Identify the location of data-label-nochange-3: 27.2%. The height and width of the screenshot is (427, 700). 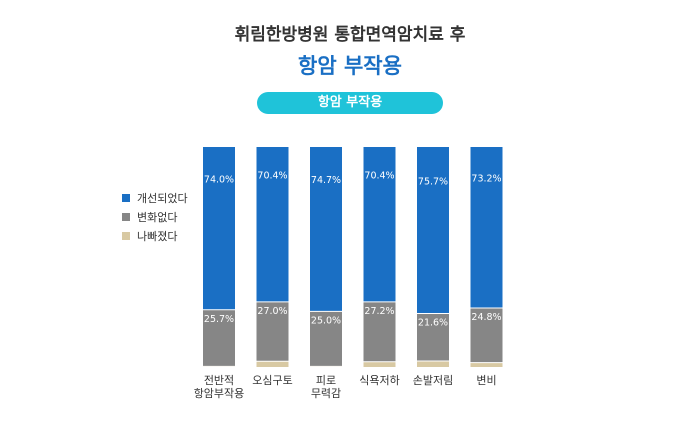
(379, 311).